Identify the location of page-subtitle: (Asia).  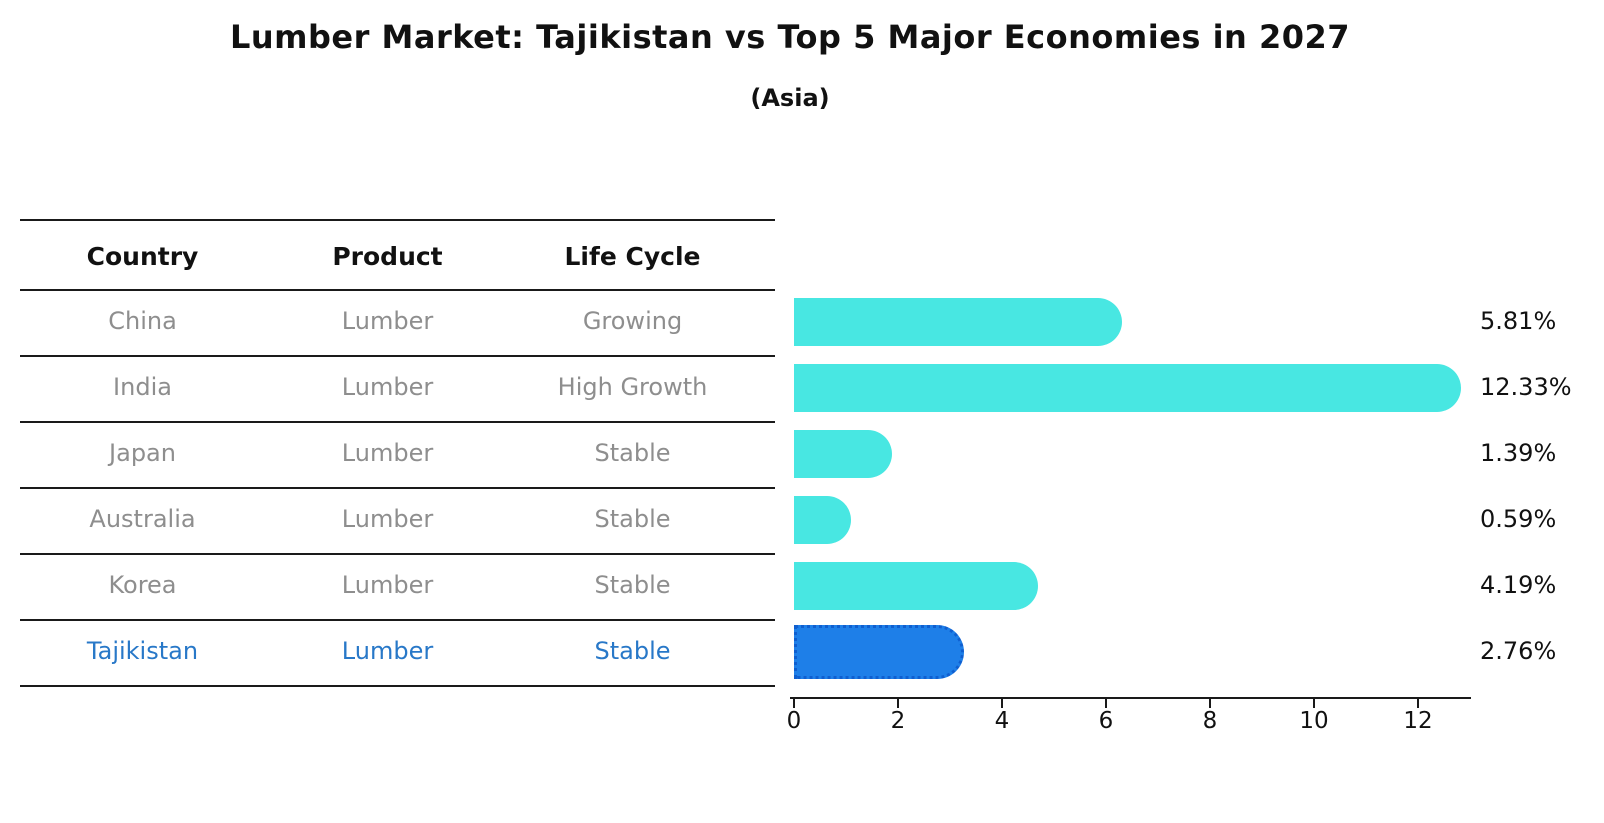
(790, 98).